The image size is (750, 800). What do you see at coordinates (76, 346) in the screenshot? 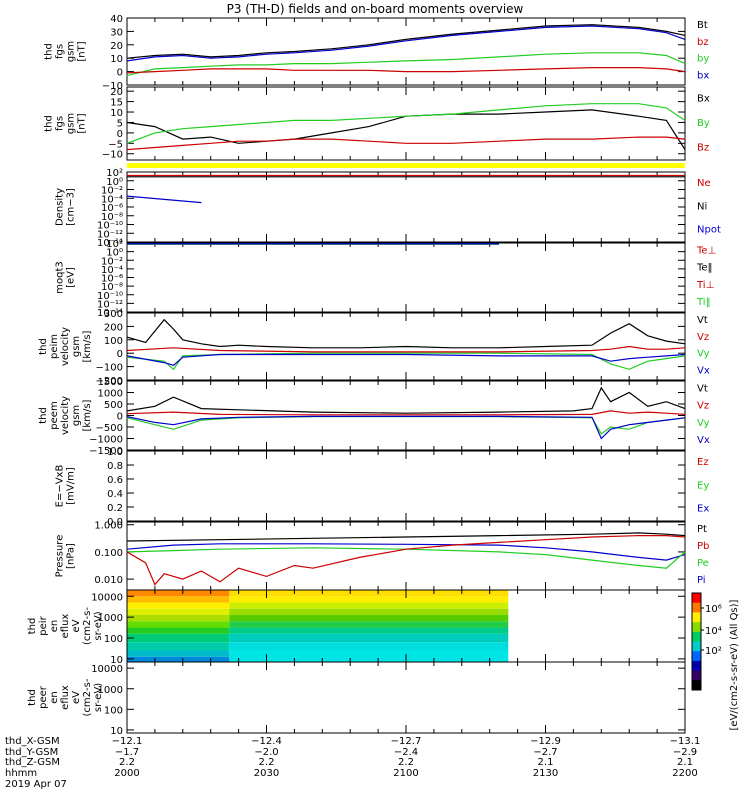
I see `y-axis-label: gsm` at bounding box center [76, 346].